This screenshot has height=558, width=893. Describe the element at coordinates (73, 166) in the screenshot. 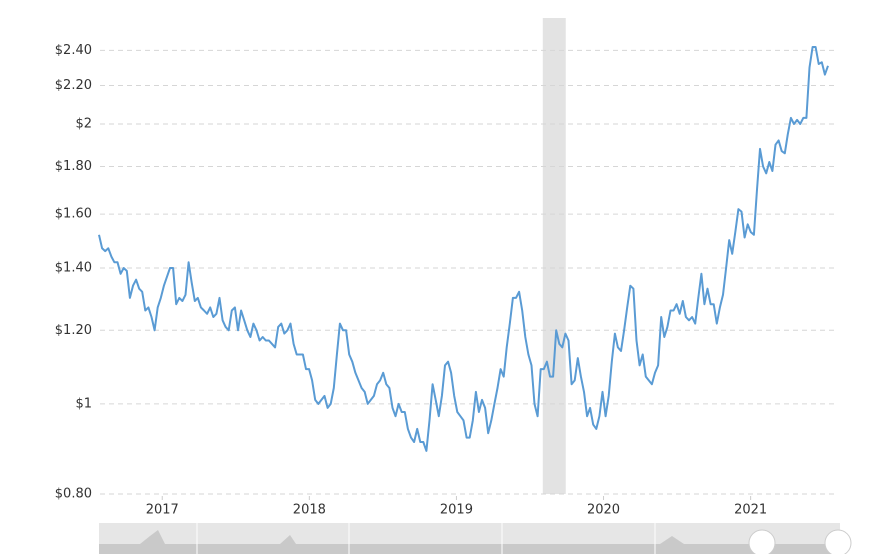

I see `y-tick-label: $1.80` at that location.